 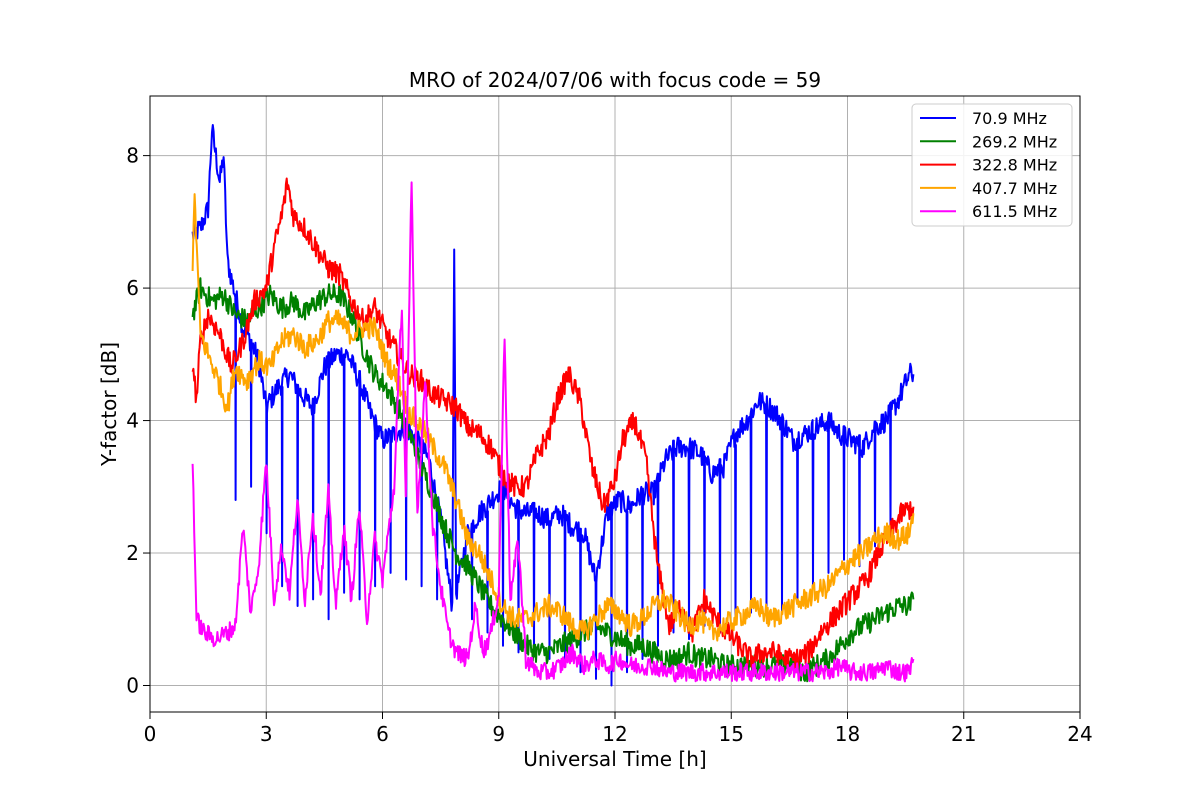 I want to click on y-tick-label: 2, so click(x=132, y=553).